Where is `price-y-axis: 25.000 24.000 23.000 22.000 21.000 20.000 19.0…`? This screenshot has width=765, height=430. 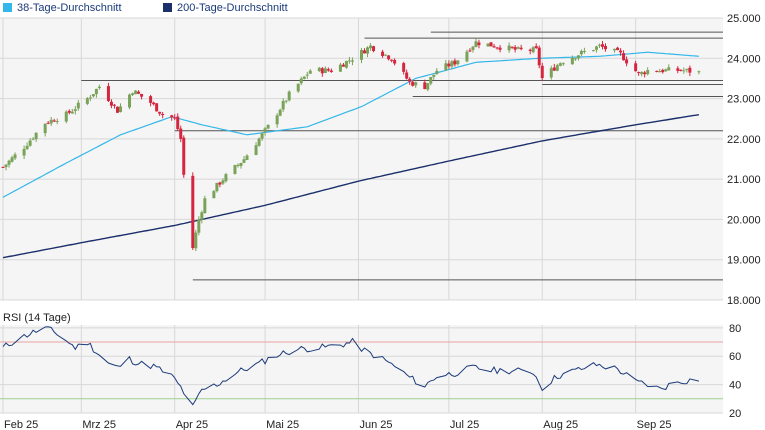
price-y-axis: 25.000 24.000 23.000 22.000 21.000 20.000 19.0… is located at coordinates (744, 160).